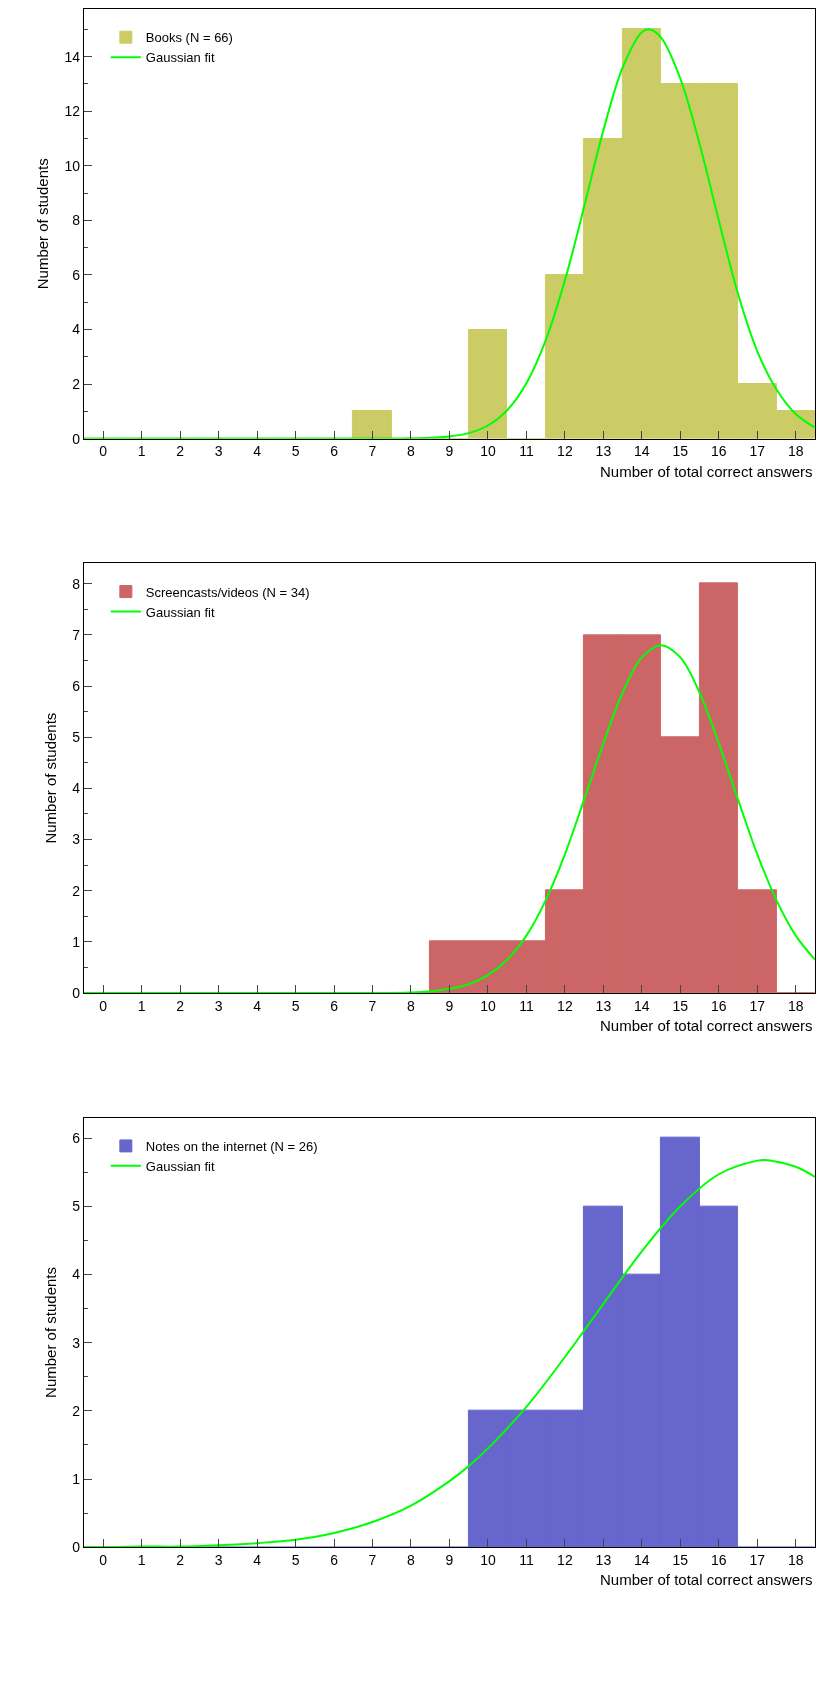  Describe the element at coordinates (189, 38) in the screenshot. I see `legend-label: Books (N = 66)` at that location.